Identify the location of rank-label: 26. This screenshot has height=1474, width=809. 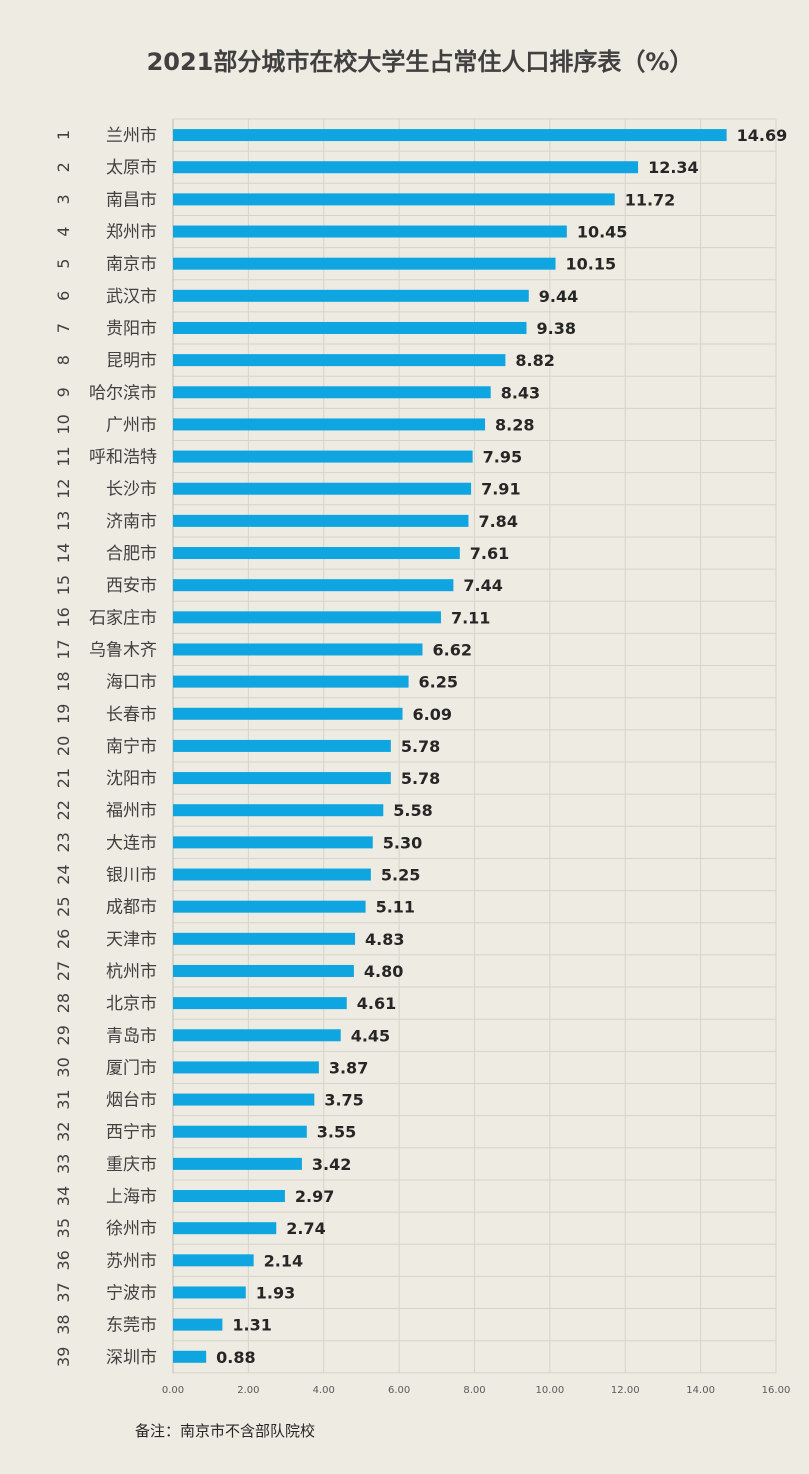
(63, 939).